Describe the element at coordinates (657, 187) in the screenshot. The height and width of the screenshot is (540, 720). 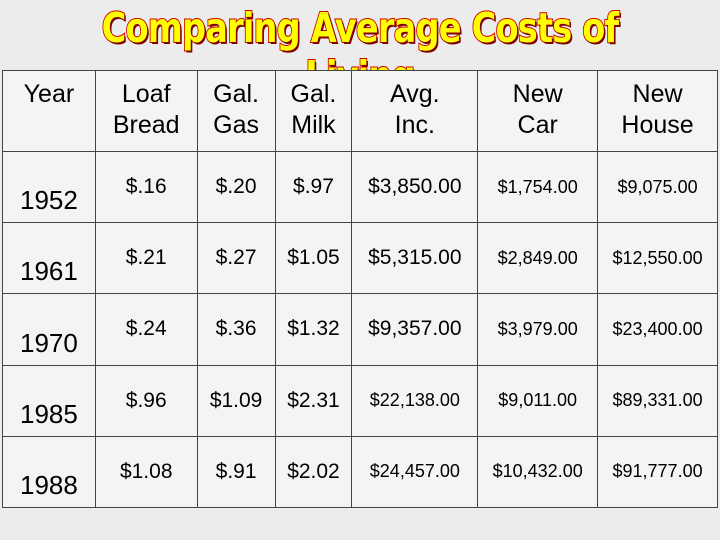
I see `cost-cell: $9,075.00` at that location.